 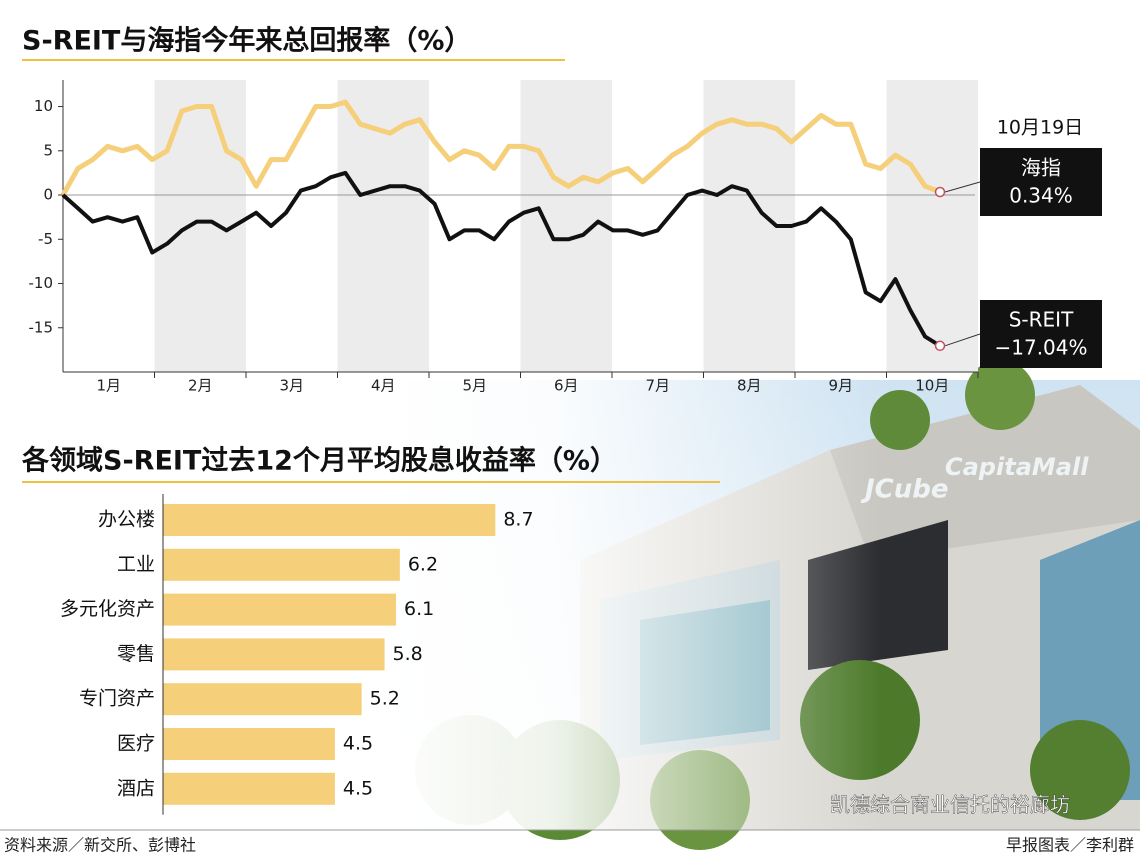 What do you see at coordinates (126, 520) in the screenshot?
I see `category-label: 办公楼` at bounding box center [126, 520].